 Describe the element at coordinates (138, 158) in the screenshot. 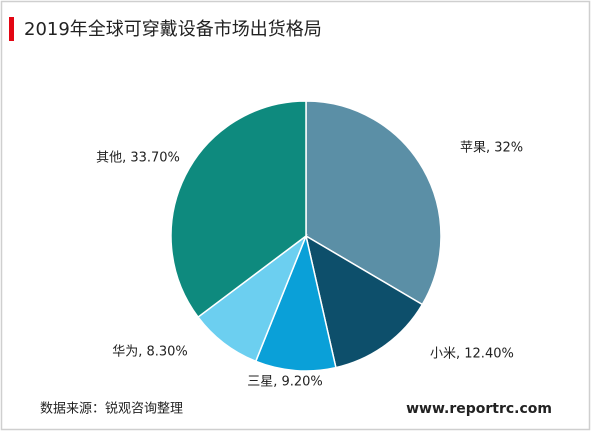

I see `data-label: 其他, 33.70%` at that location.